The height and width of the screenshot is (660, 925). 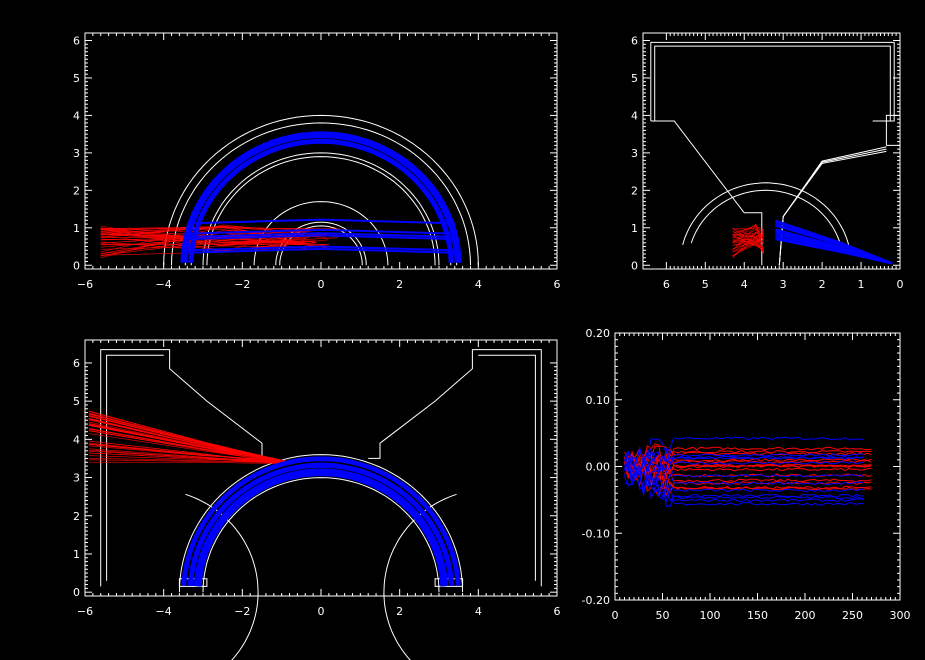 I want to click on y-tick-label: 6, so click(x=634, y=40).